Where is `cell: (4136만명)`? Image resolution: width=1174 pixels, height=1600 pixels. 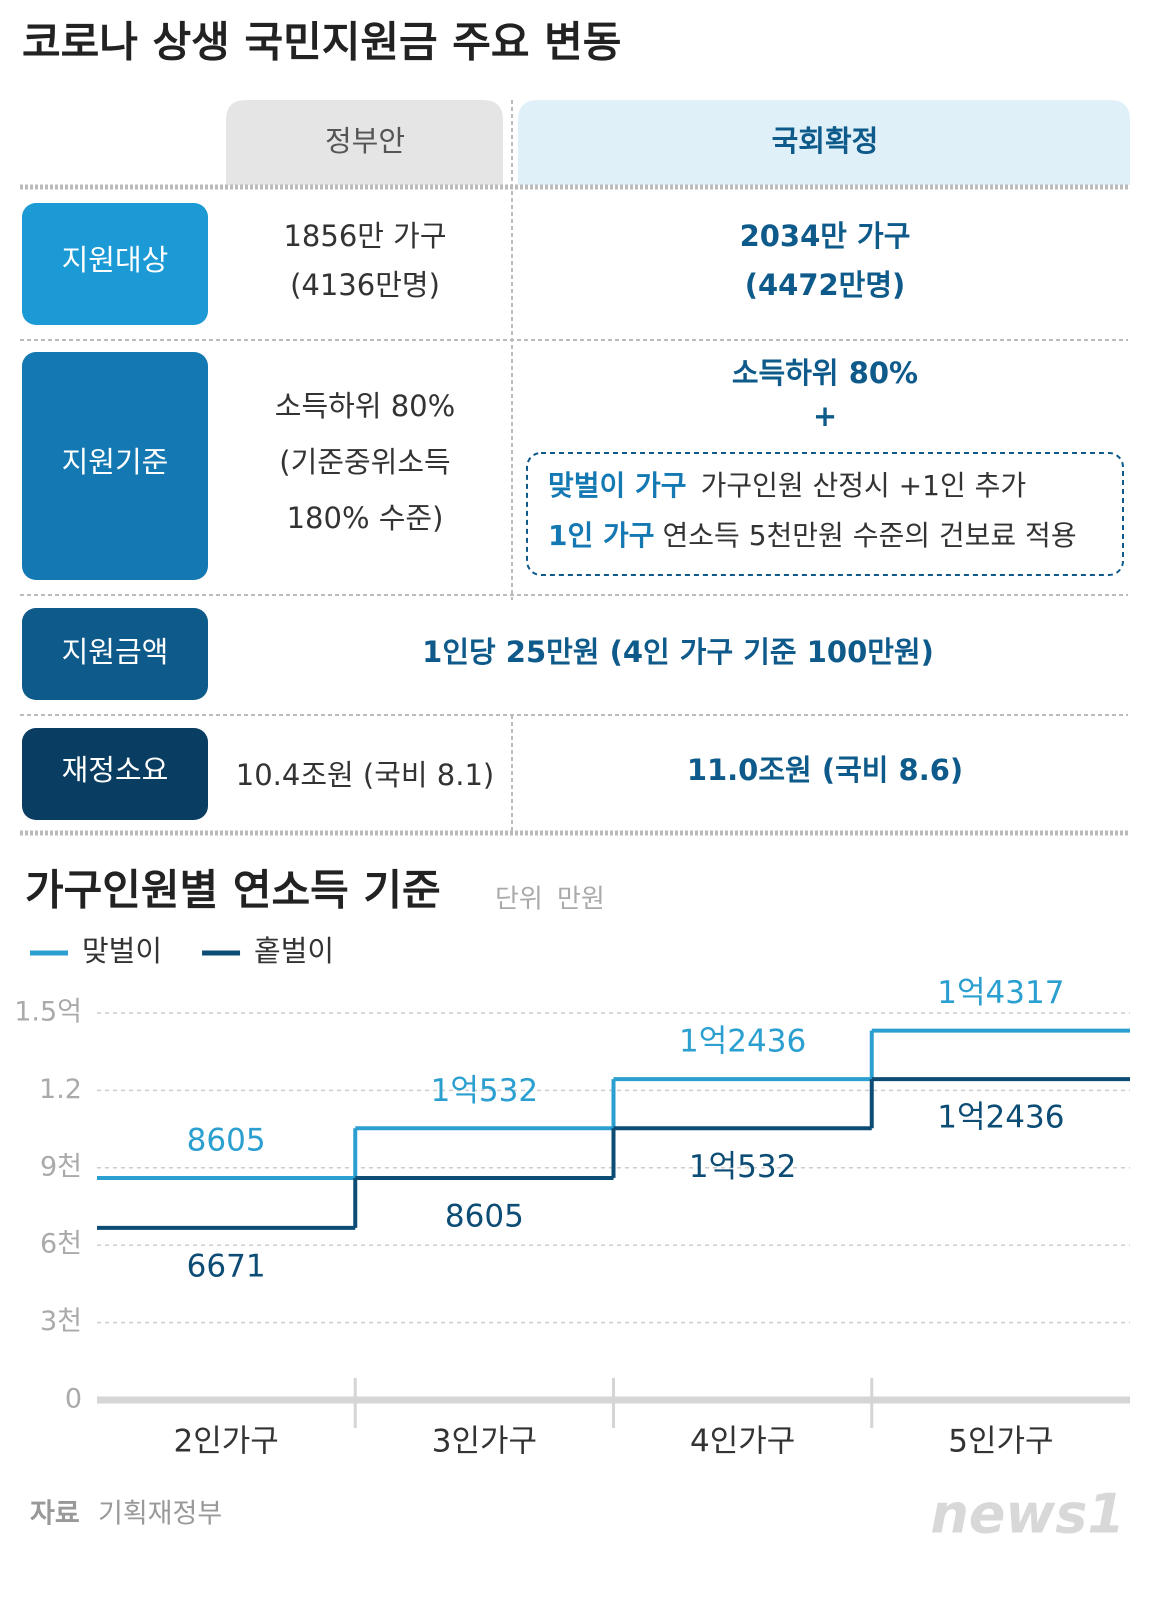 cell: (4136만명) is located at coordinates (365, 285).